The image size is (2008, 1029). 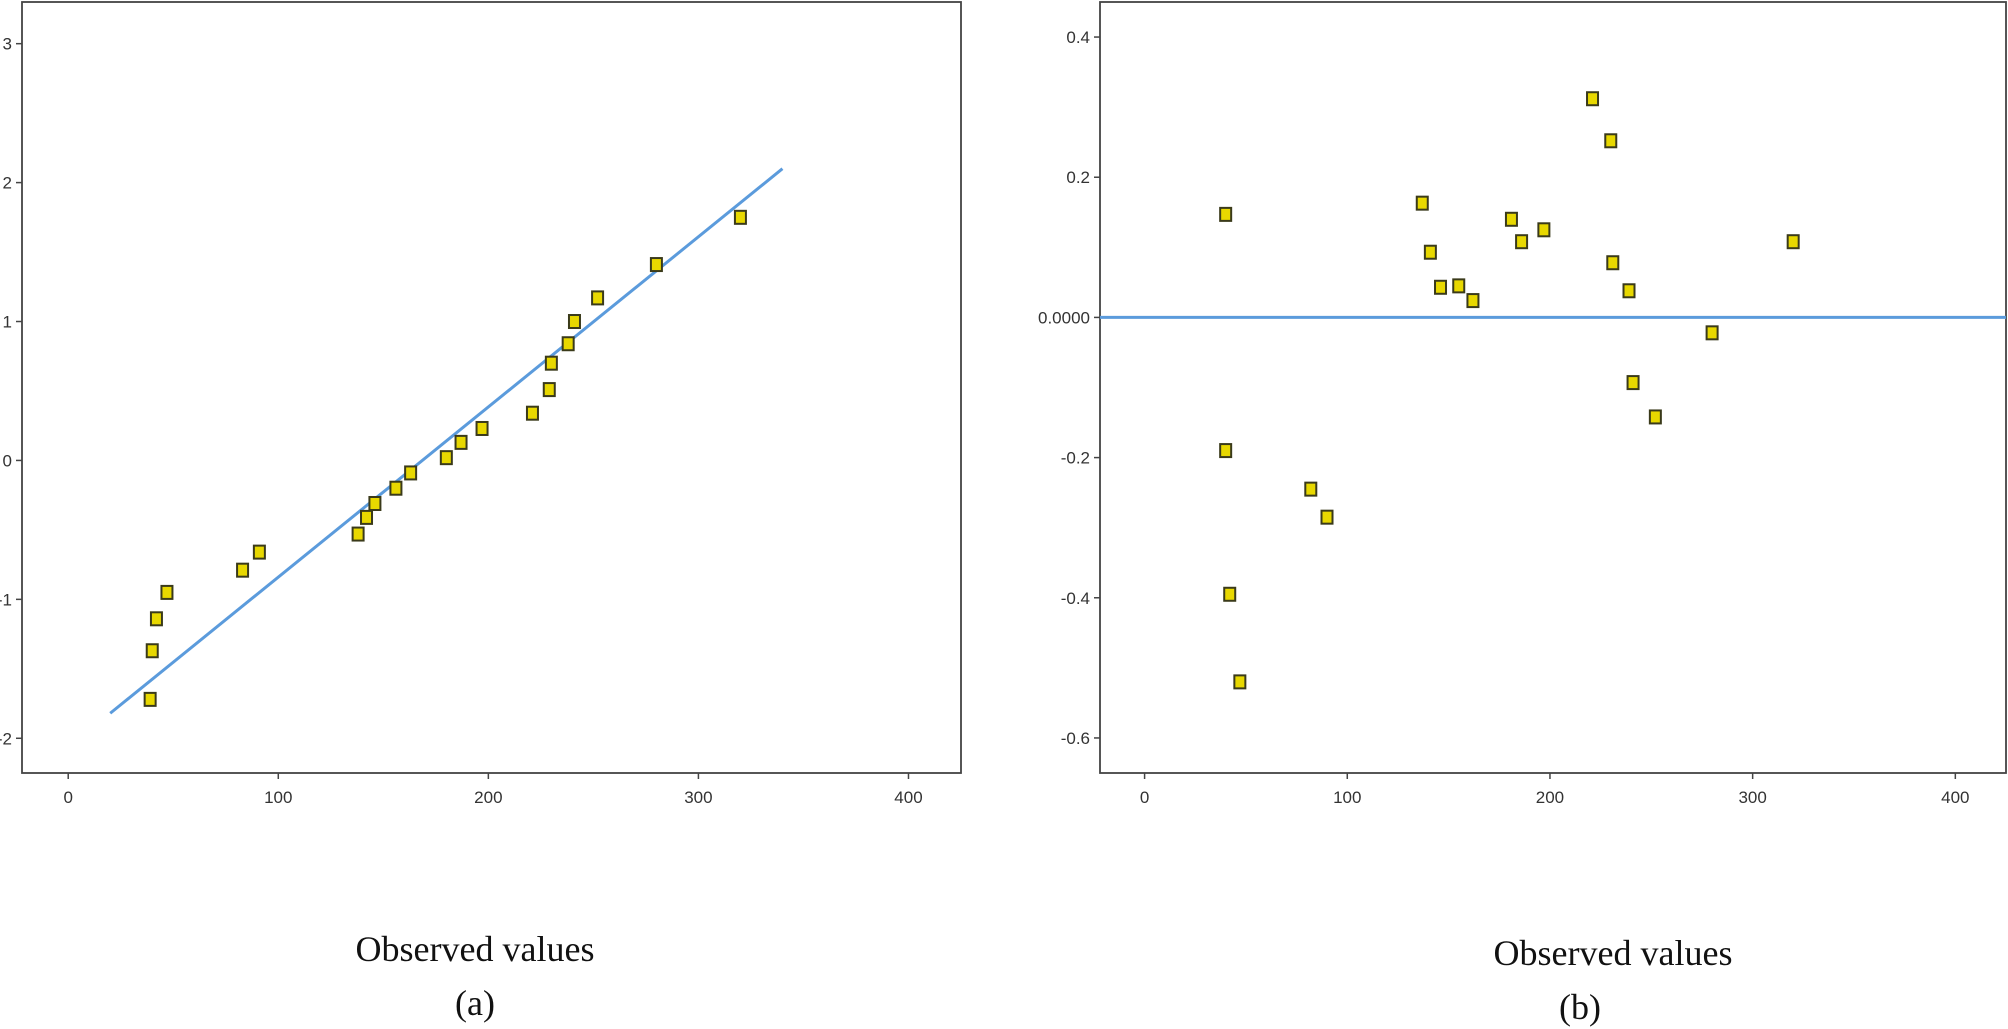 I want to click on y-tick-label: 3, so click(x=7, y=44).